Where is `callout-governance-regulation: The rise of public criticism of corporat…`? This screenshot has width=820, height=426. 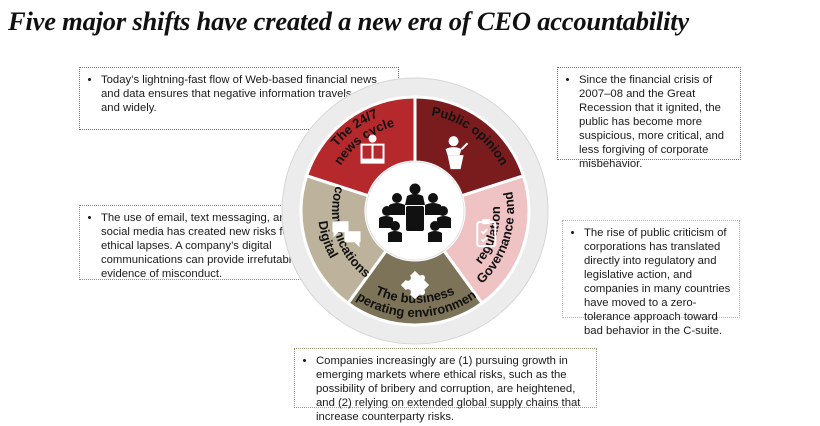
callout-governance-regulation: The rise of public criticism of corporat… is located at coordinates (651, 278).